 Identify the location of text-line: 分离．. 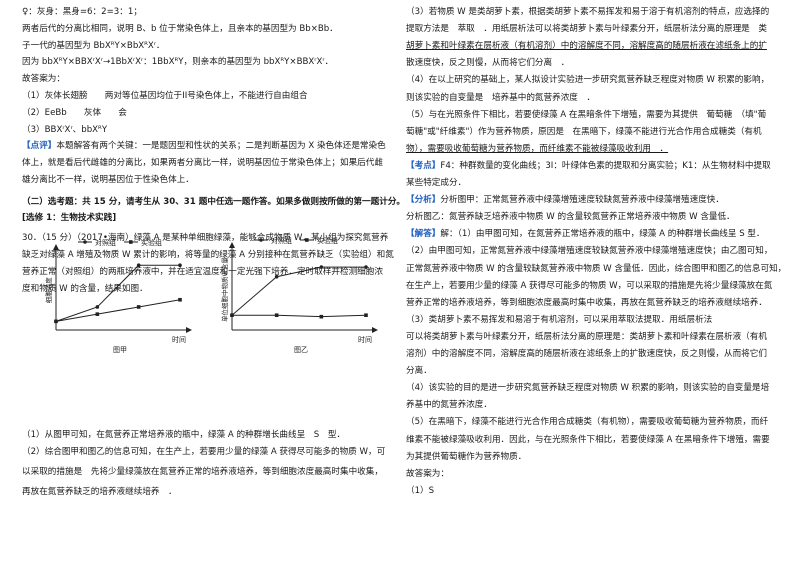
(419, 371).